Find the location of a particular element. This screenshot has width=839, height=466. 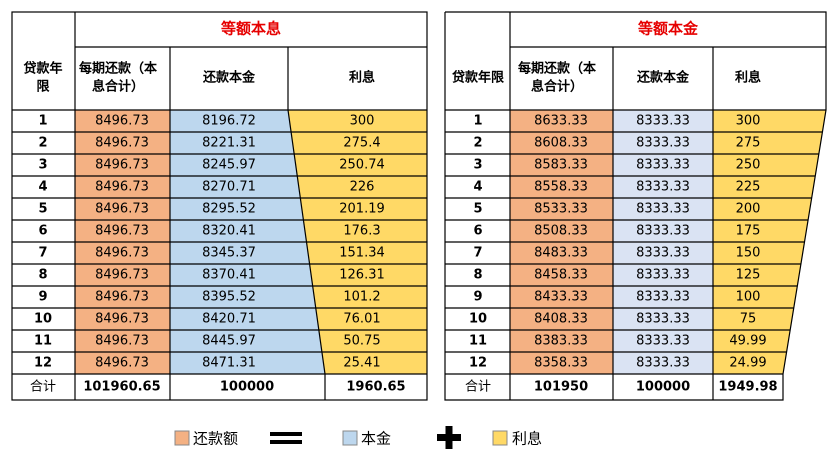

value-cell: 8345.37 is located at coordinates (229, 253).